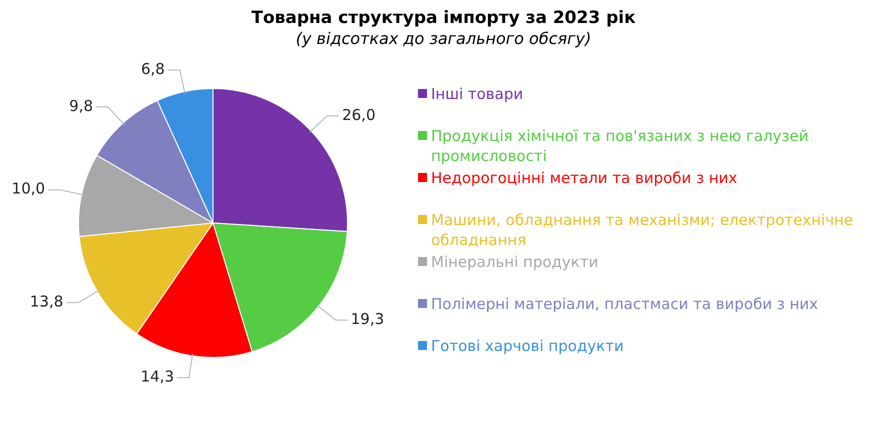 The height and width of the screenshot is (442, 887). I want to click on chart-subtitle: (у відсотках до загального обсягу), so click(443, 38).